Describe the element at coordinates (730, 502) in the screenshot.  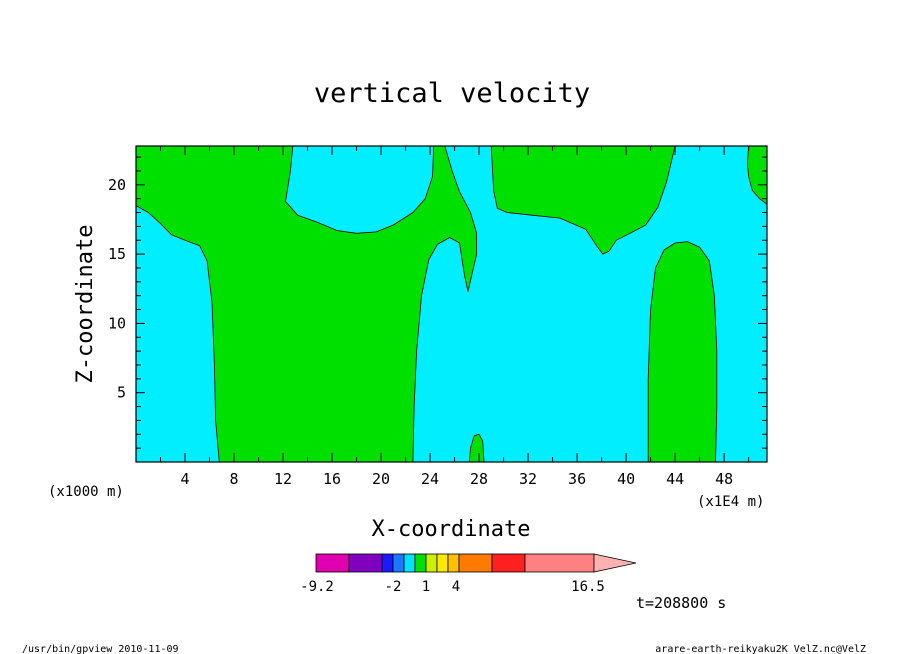
I see `x-unit-right: (x1E4 m)` at that location.